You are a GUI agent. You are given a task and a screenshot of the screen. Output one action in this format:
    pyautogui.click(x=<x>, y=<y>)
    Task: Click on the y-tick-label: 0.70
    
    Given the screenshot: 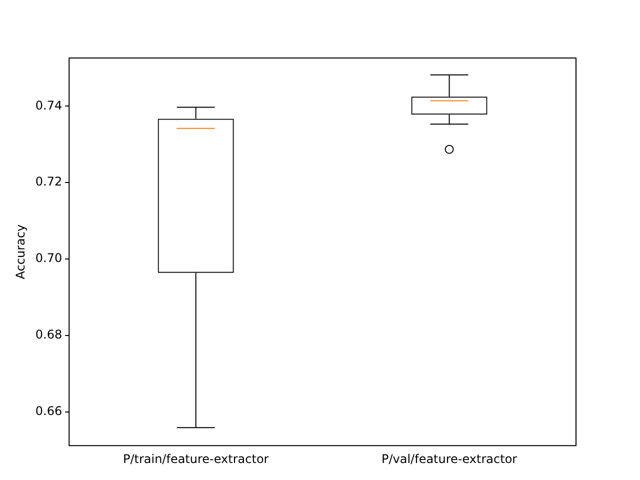 What is the action you would take?
    pyautogui.click(x=48, y=258)
    